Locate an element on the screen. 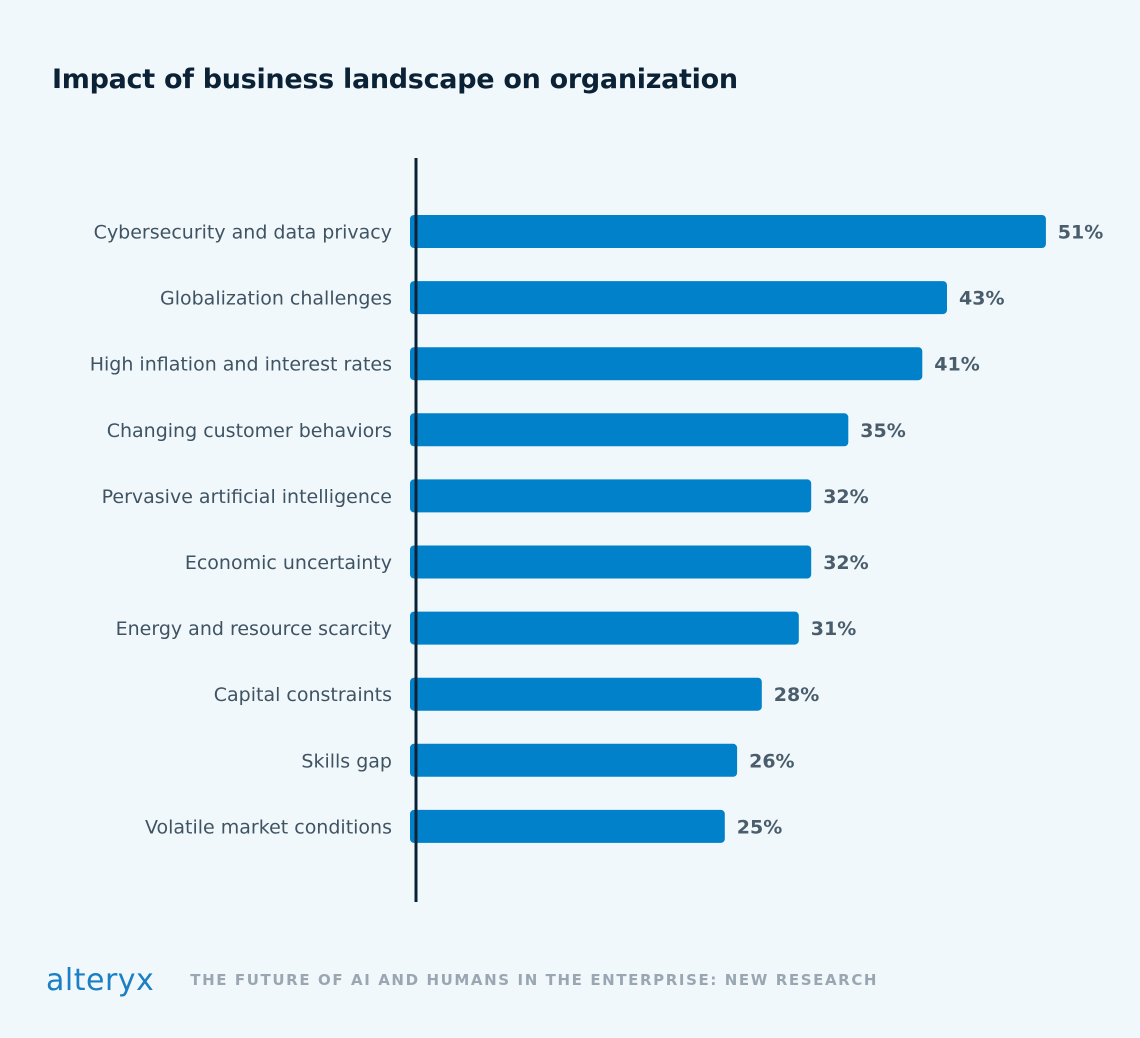 Image resolution: width=1140 pixels, height=1038 pixels. category-label: Capital constraints is located at coordinates (303, 695).